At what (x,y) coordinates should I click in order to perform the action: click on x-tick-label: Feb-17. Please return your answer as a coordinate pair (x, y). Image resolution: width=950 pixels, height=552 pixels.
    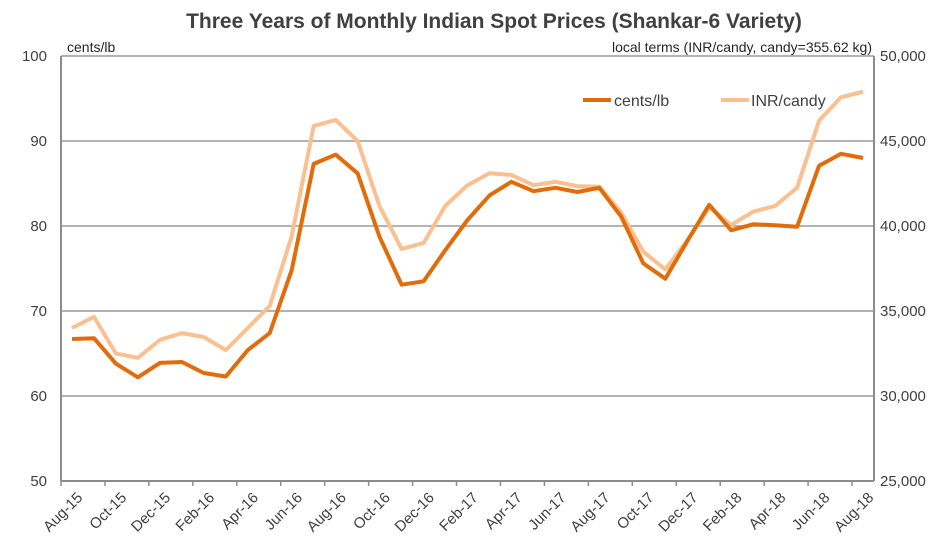
    Looking at the image, I should click on (459, 512).